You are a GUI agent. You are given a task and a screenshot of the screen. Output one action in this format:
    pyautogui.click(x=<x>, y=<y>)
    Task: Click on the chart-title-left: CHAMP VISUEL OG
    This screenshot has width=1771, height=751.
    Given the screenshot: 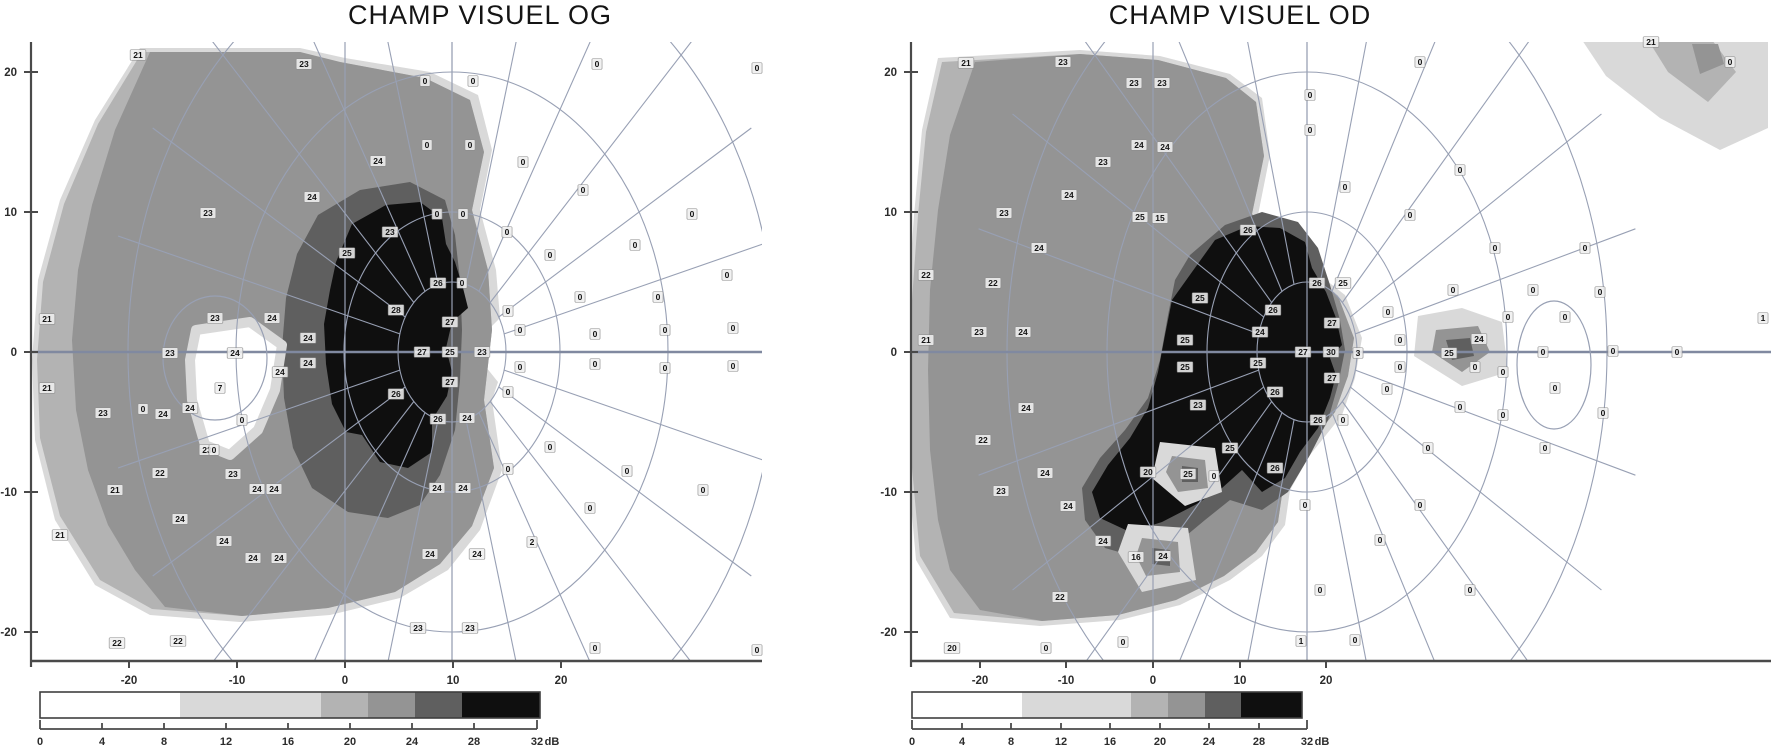 What is the action you would take?
    pyautogui.click(x=480, y=15)
    